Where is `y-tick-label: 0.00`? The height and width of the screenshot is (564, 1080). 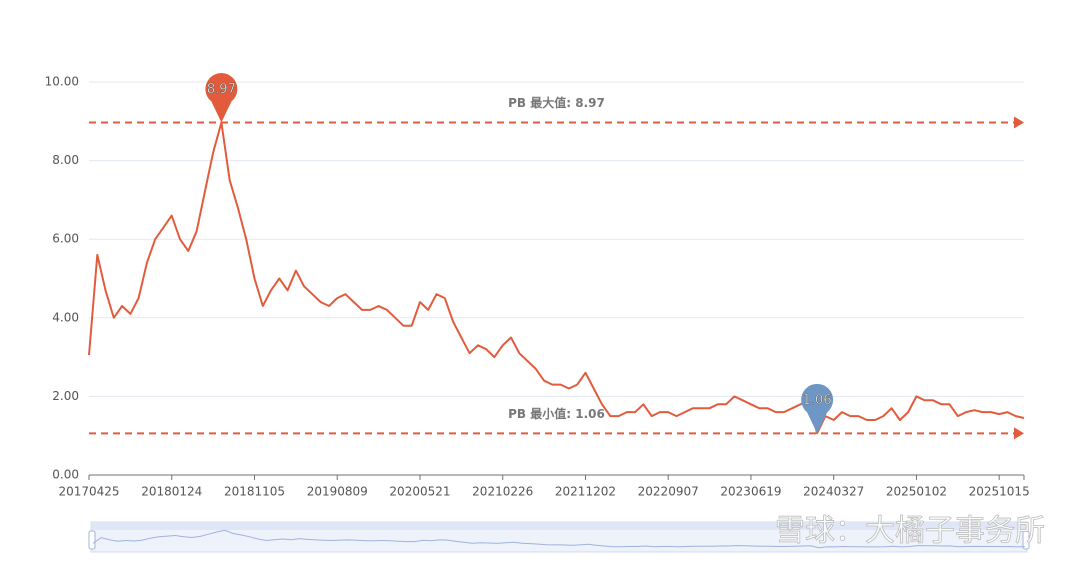 y-tick-label: 0.00 is located at coordinates (65, 475).